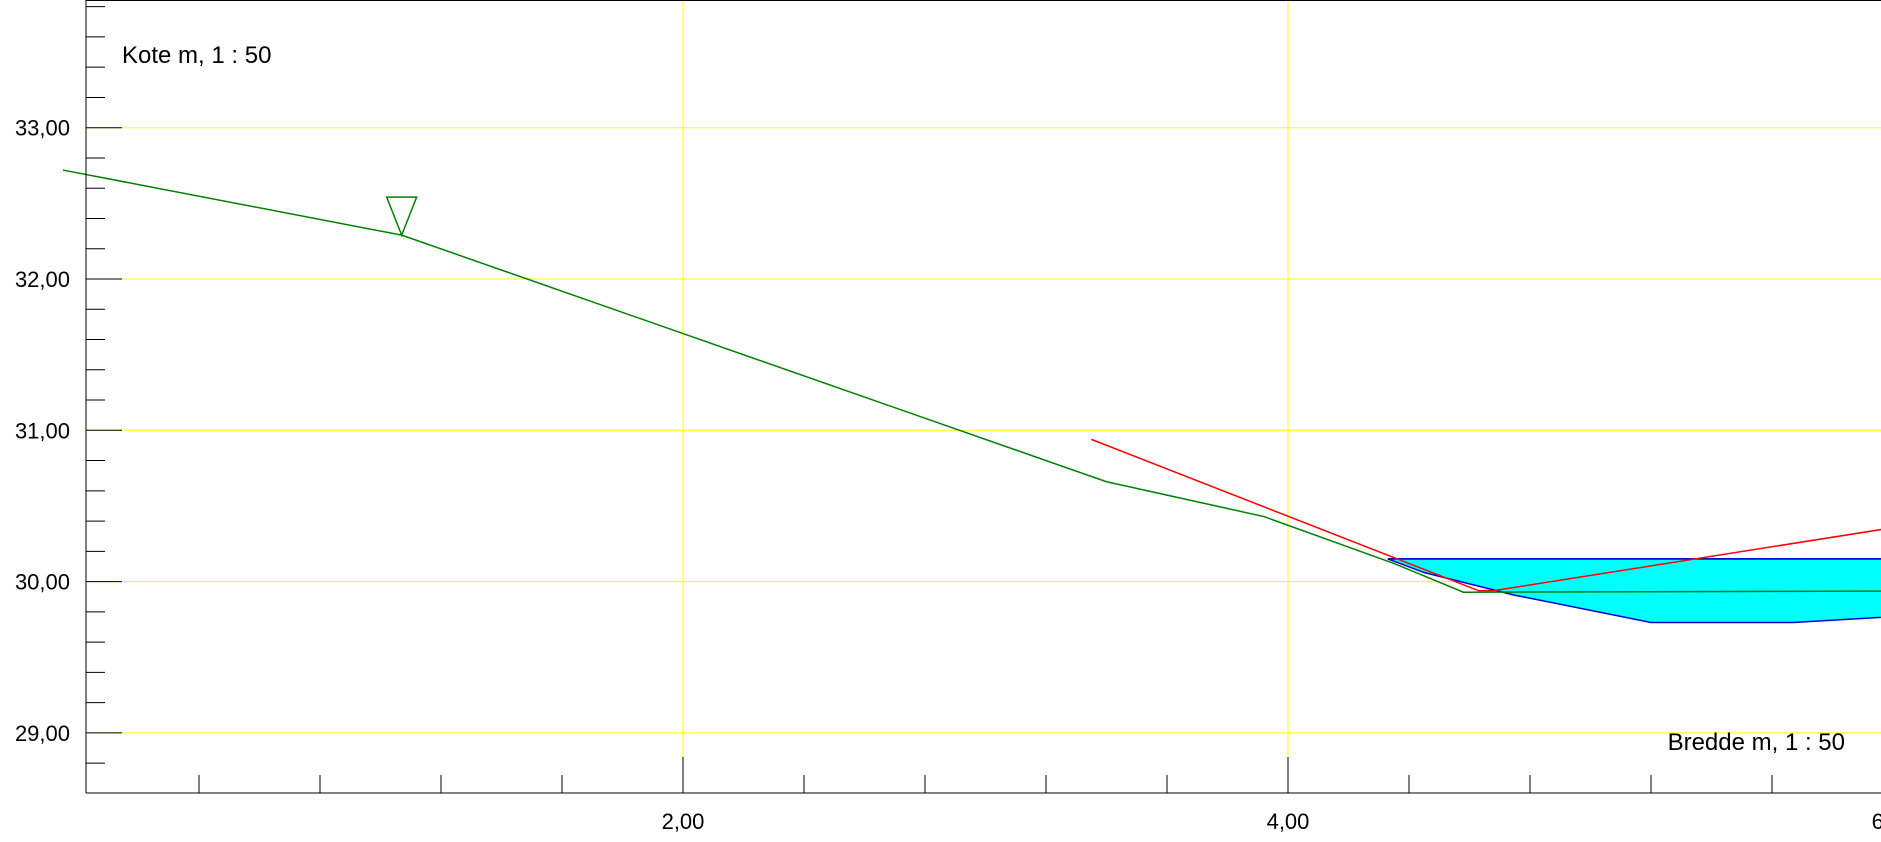 This screenshot has height=842, width=1881. I want to click on x-tick-label: 2,00, so click(683, 821).